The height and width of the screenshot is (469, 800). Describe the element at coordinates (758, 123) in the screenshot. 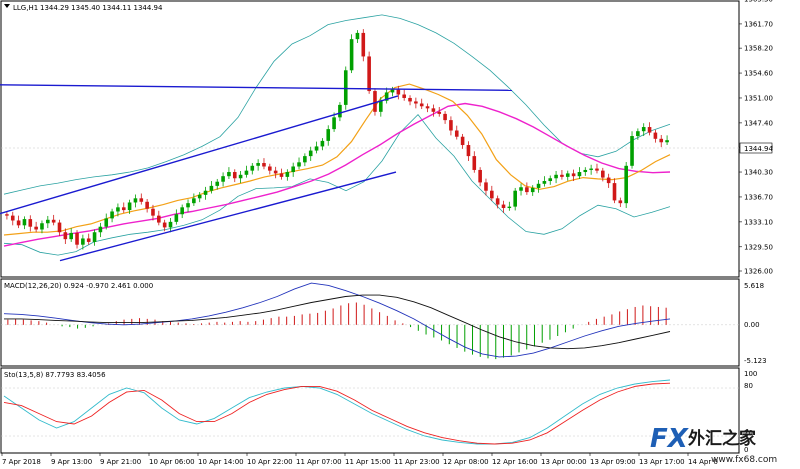

I see `price-tick-label: 1347.40` at that location.